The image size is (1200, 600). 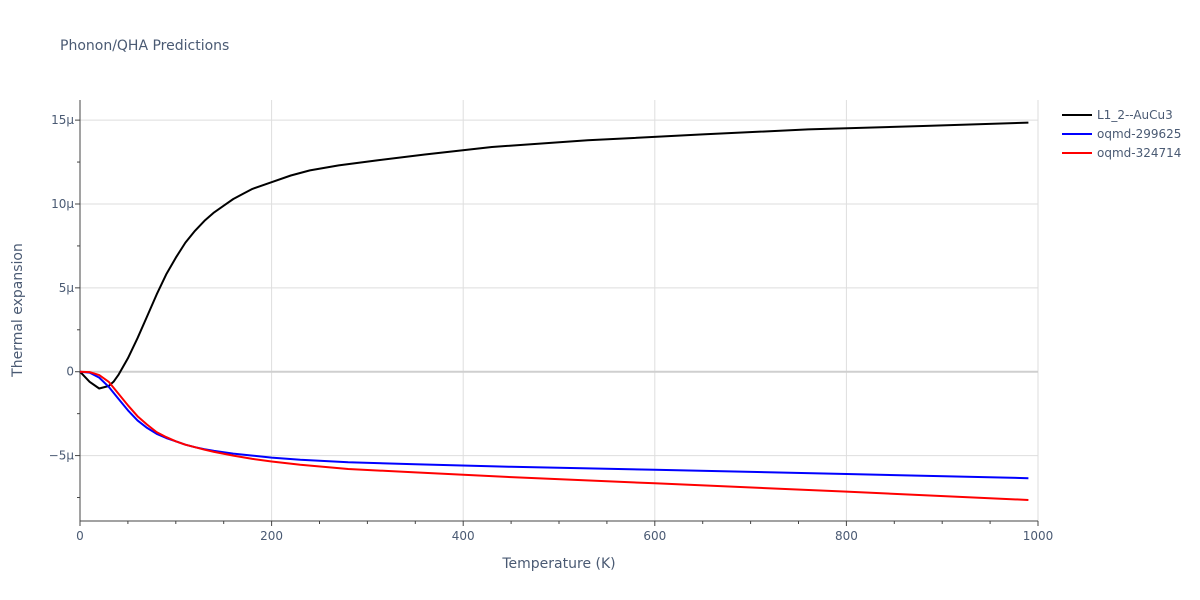 What do you see at coordinates (80, 536) in the screenshot?
I see `x-tick-label: 0` at bounding box center [80, 536].